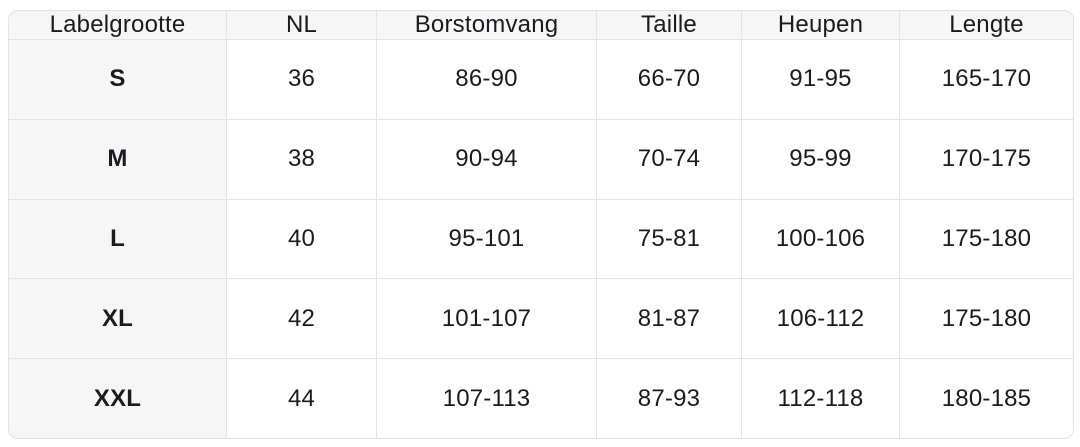 The height and width of the screenshot is (447, 1080). Describe the element at coordinates (820, 318) in the screenshot. I see `value-cell: 106-112` at that location.